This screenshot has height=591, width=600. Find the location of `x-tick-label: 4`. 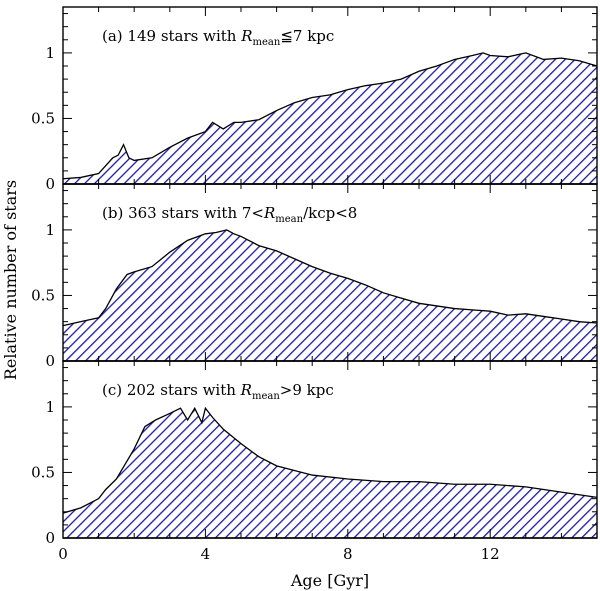

x-tick-label: 4 is located at coordinates (206, 554).